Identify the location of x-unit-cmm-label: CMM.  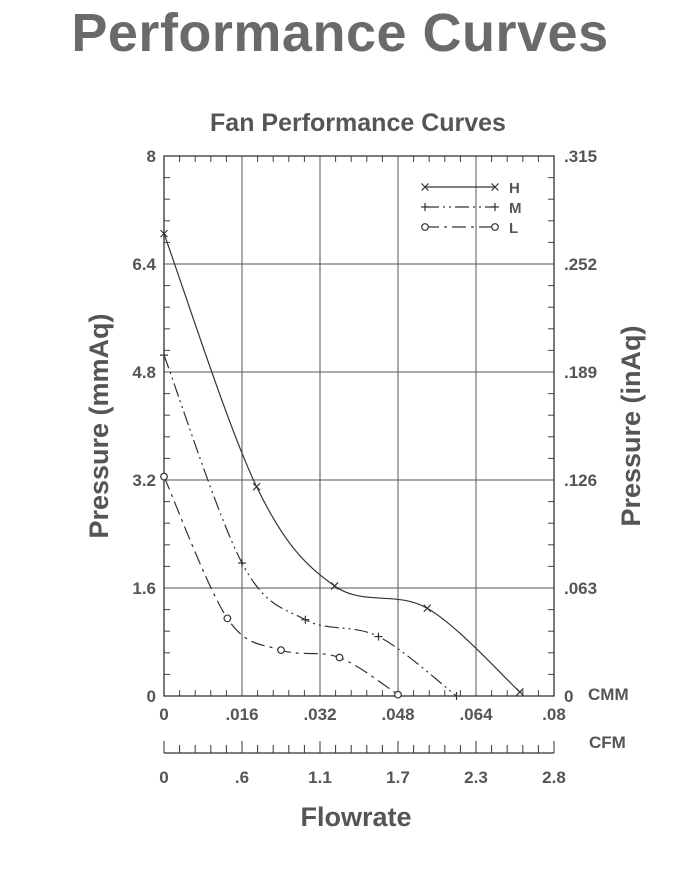
(608, 694).